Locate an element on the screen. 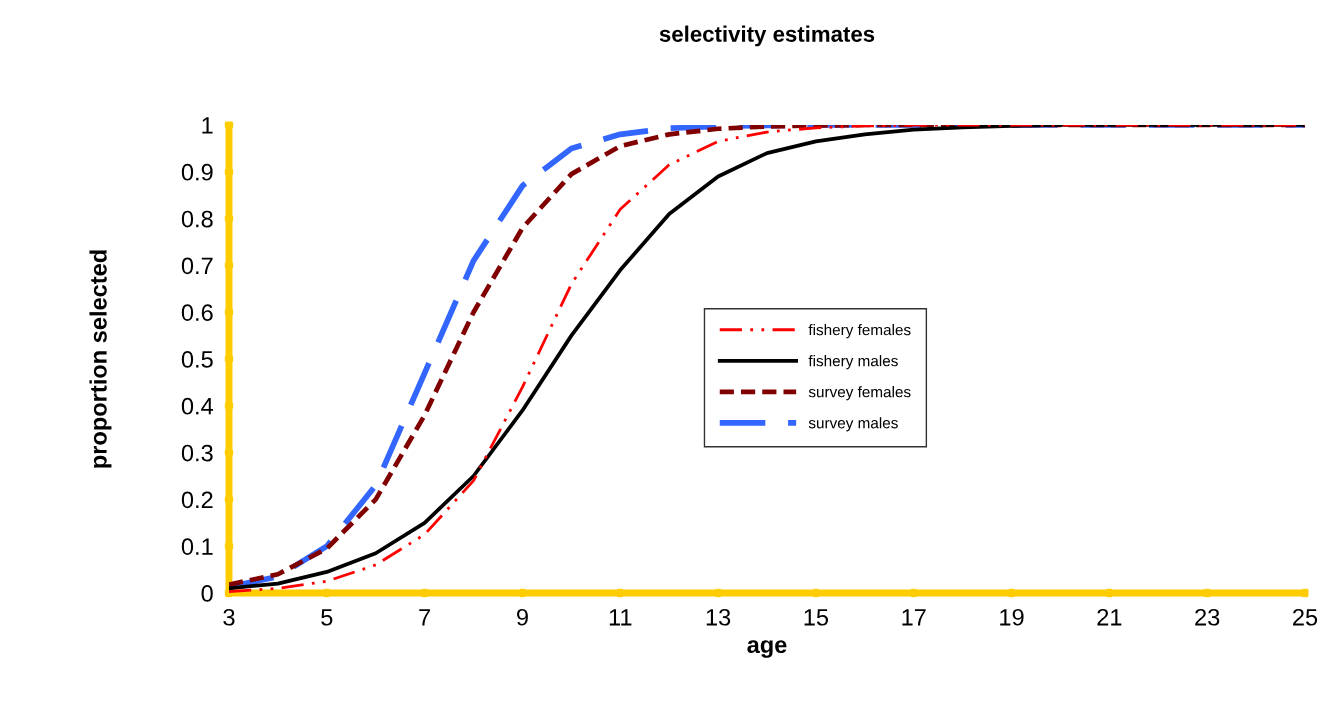  x-tick-label: 7 is located at coordinates (425, 617).